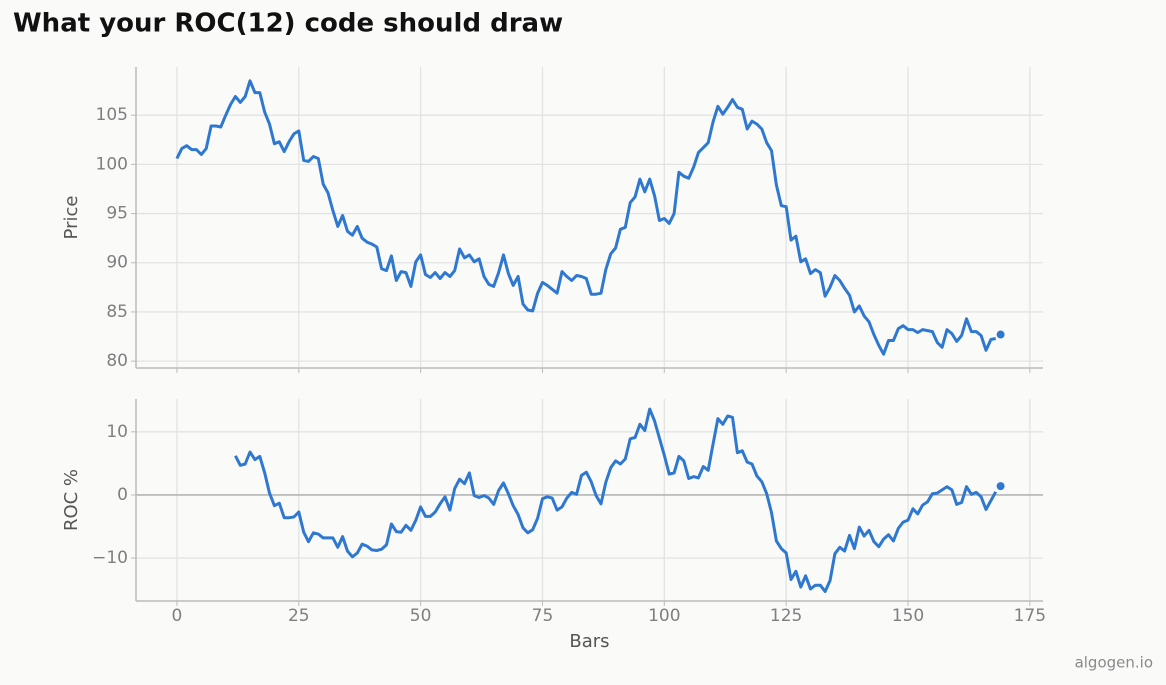 The width and height of the screenshot is (1166, 685). What do you see at coordinates (908, 616) in the screenshot?
I see `x-tick-label: 150` at bounding box center [908, 616].